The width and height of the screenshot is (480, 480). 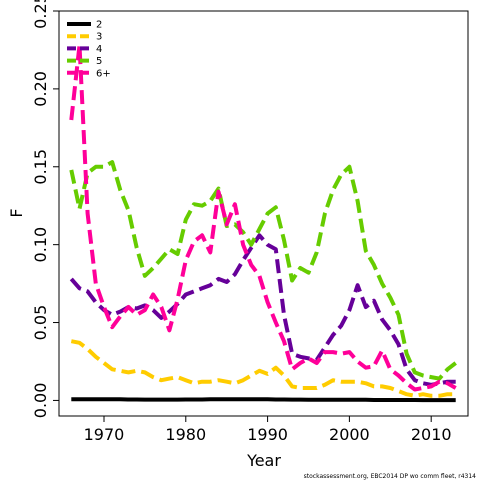 I want to click on x-tick-label: 2000, so click(x=349, y=434).